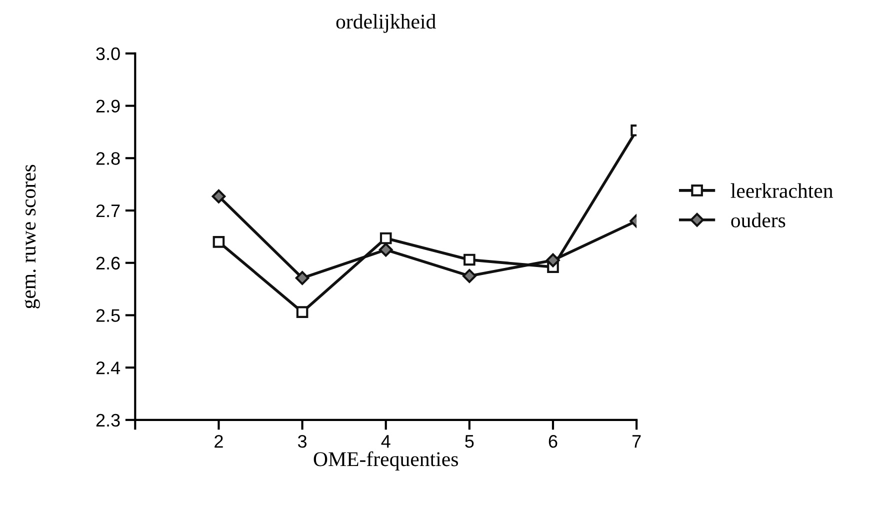 This screenshot has width=872, height=509. I want to click on x-tick-label: 6, so click(553, 441).